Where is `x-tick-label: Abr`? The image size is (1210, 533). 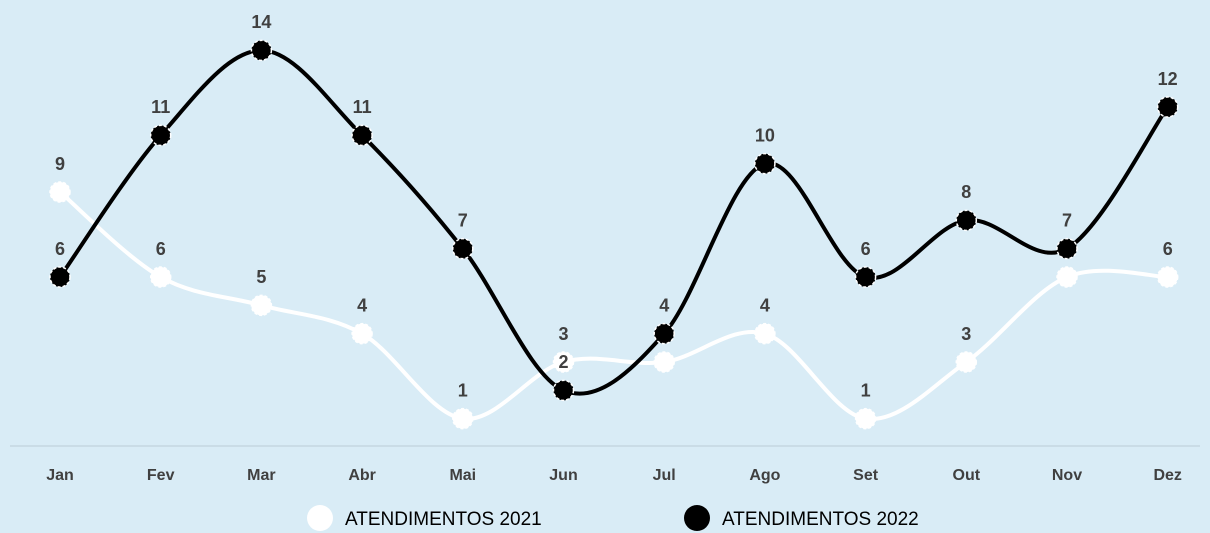 x-tick-label: Abr is located at coordinates (362, 475).